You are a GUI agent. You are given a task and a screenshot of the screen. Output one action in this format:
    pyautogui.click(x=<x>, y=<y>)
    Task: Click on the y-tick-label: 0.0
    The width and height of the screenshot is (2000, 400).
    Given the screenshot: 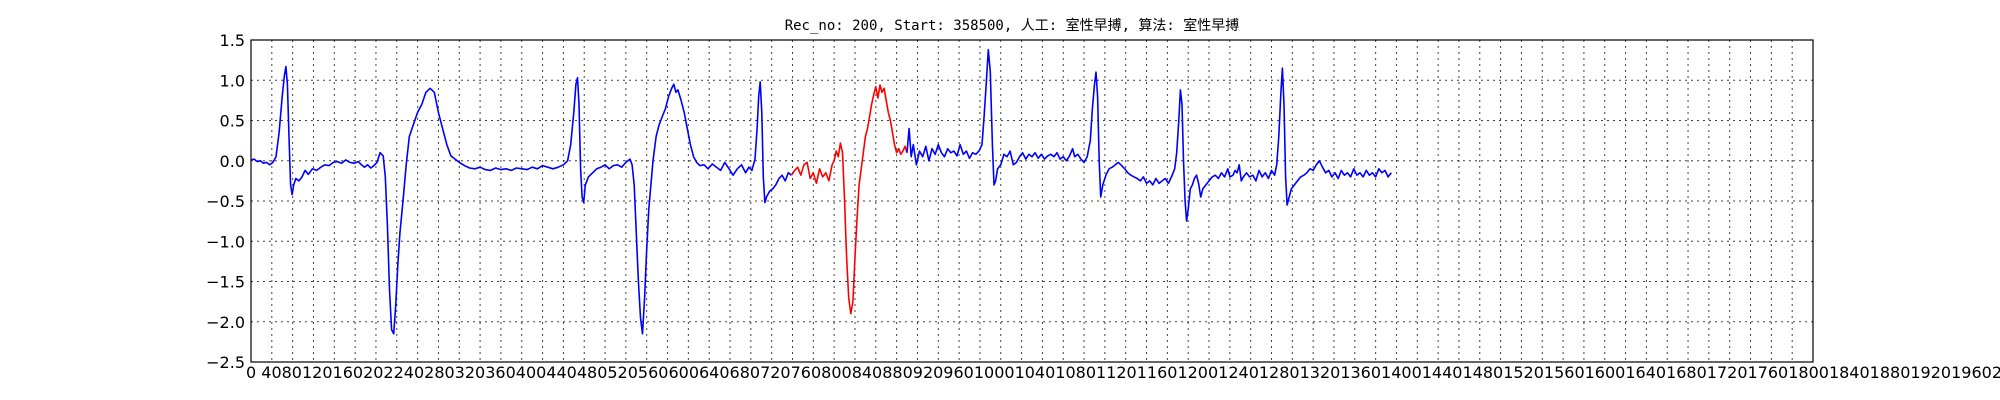 What is the action you would take?
    pyautogui.click(x=232, y=161)
    